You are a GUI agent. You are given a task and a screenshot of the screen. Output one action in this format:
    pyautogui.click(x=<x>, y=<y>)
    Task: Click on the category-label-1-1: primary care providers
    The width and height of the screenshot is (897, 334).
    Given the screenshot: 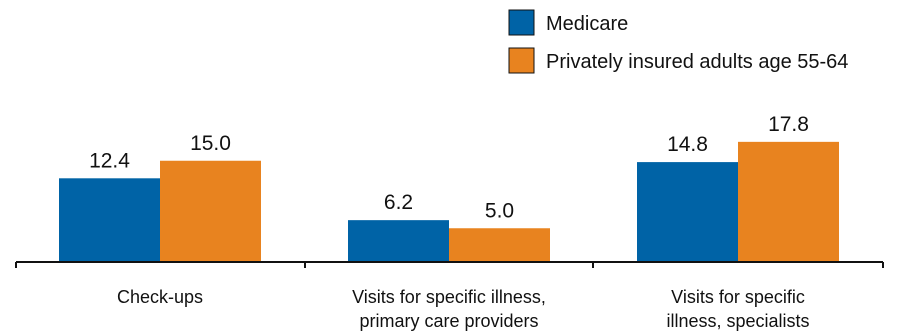 What is the action you would take?
    pyautogui.click(x=448, y=321)
    